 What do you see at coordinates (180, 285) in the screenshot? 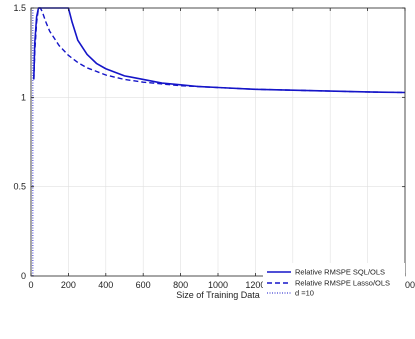
I see `x-tick-label: 800` at bounding box center [180, 285].